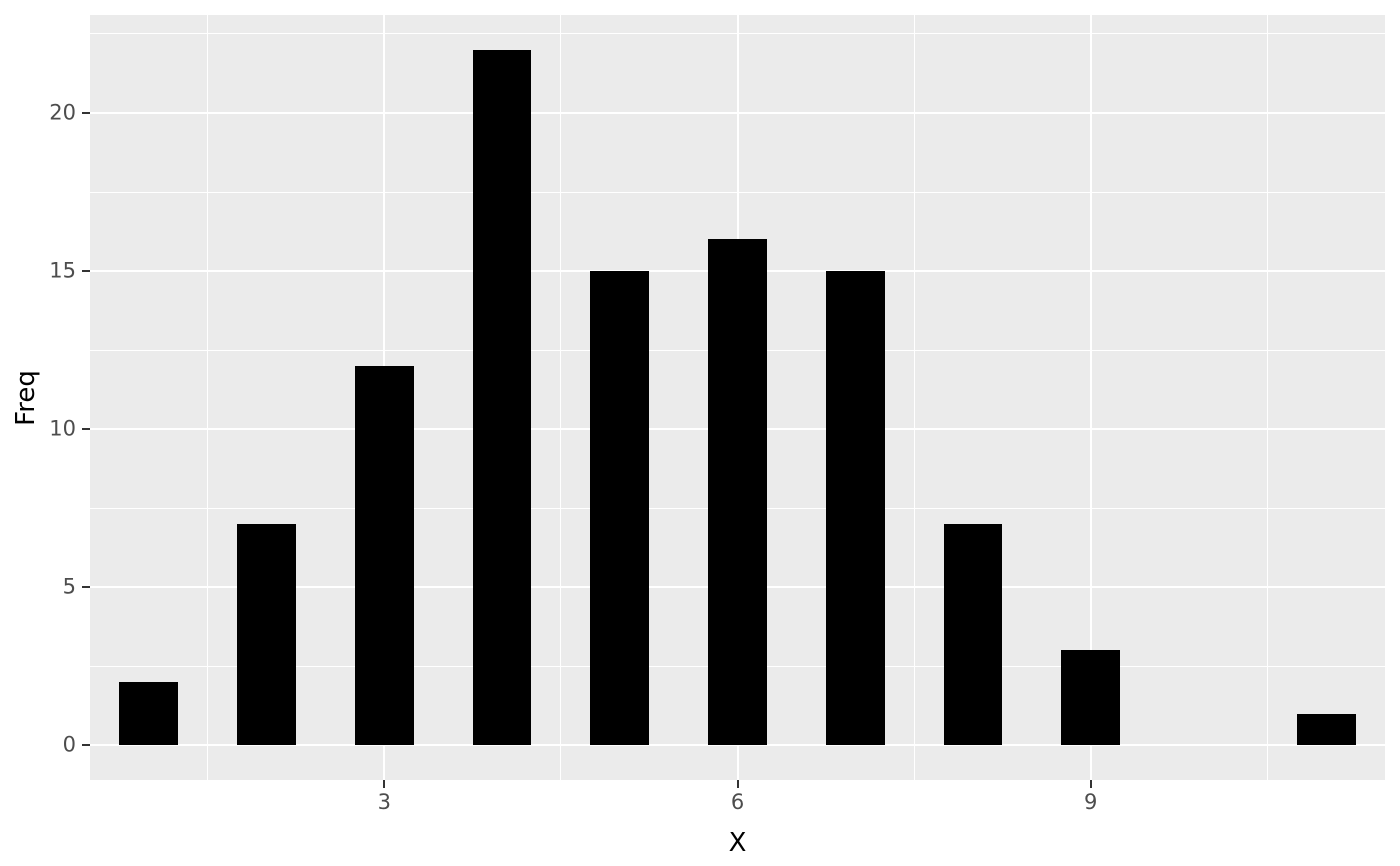 This screenshot has height=866, width=1400. I want to click on x-major-gridline, so click(1090, 397).